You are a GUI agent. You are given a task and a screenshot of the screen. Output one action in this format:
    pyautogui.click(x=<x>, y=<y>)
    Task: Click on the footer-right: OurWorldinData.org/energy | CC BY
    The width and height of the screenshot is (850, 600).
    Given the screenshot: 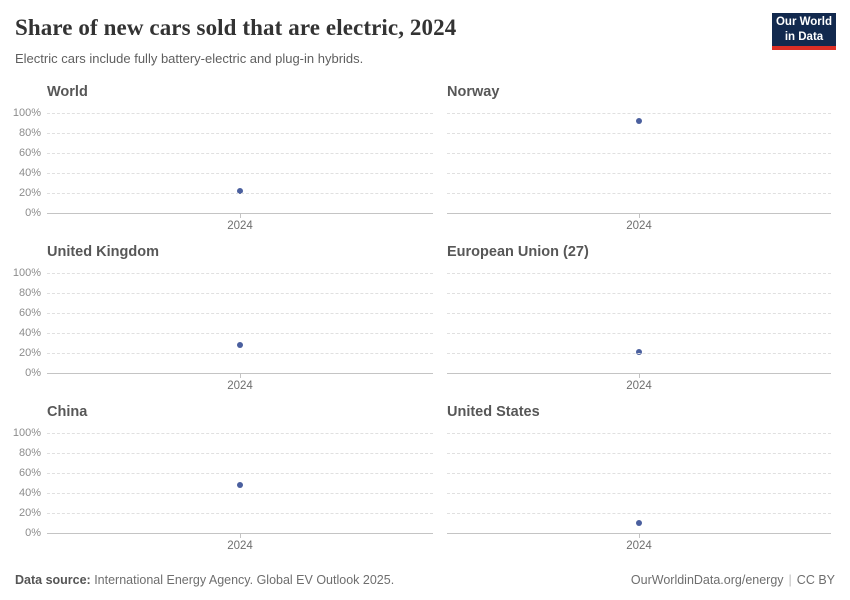 What is the action you would take?
    pyautogui.click(x=733, y=580)
    